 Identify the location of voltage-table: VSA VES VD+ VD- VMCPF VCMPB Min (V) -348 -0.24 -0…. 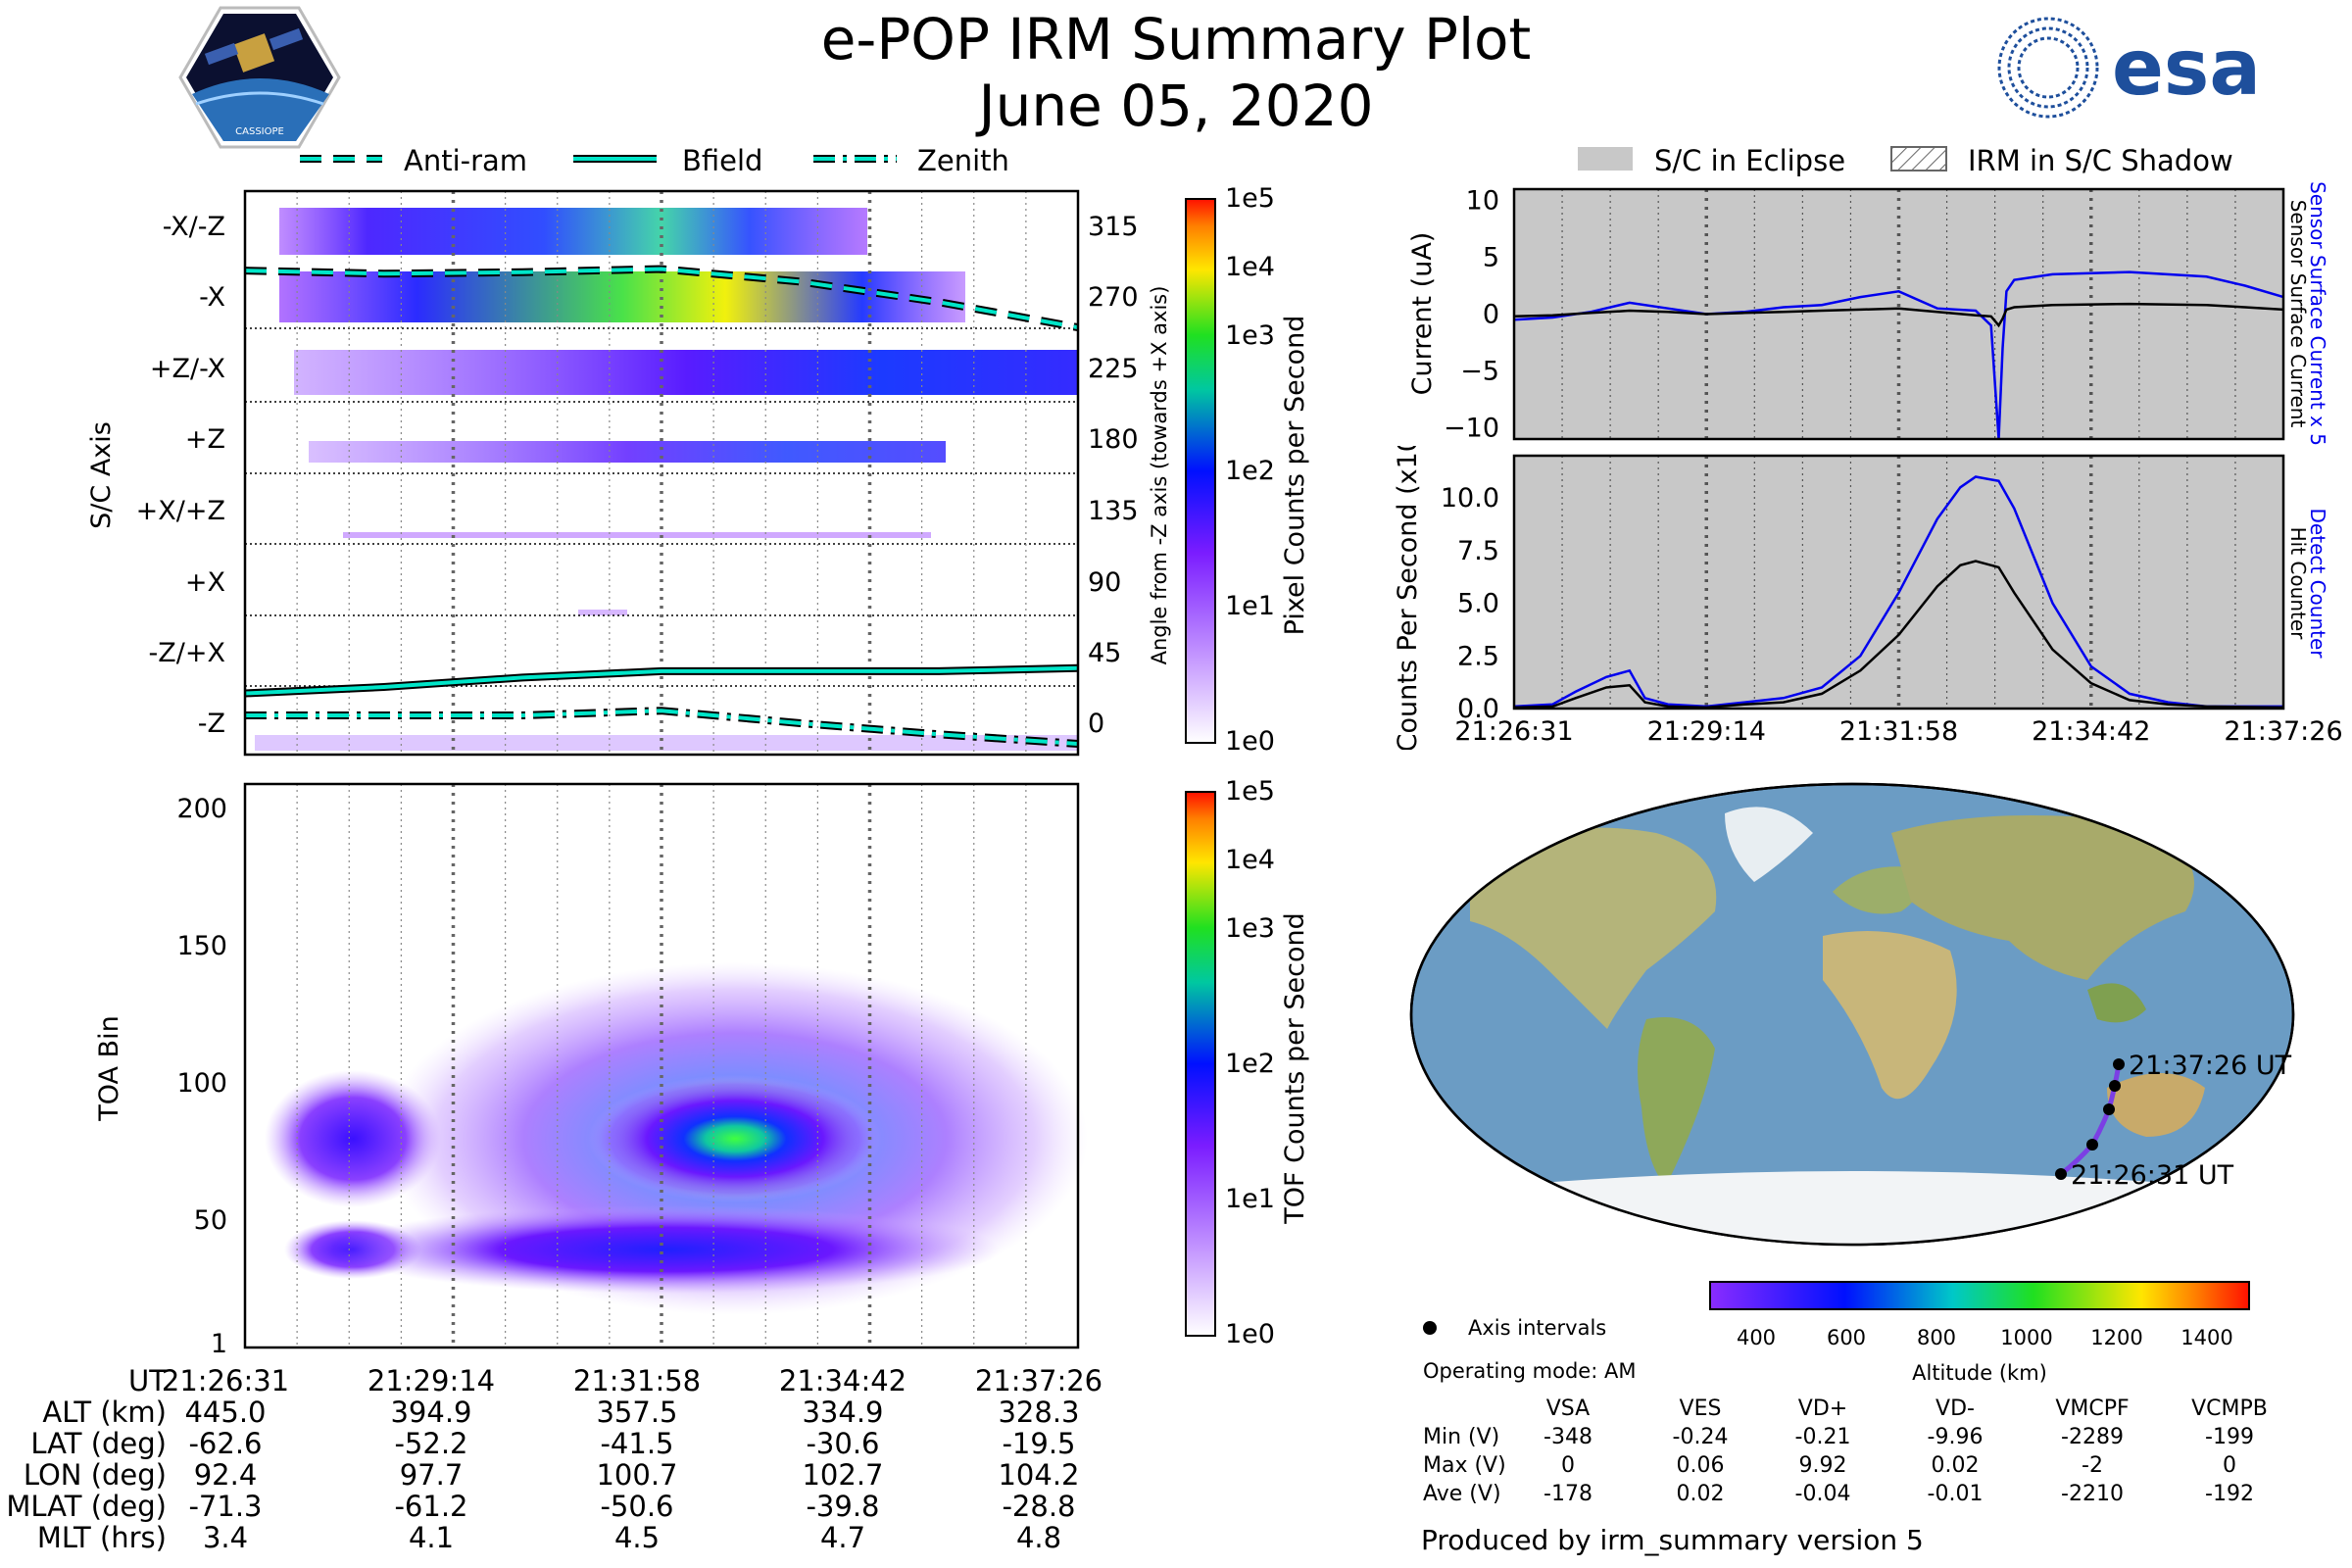
(1852, 1460).